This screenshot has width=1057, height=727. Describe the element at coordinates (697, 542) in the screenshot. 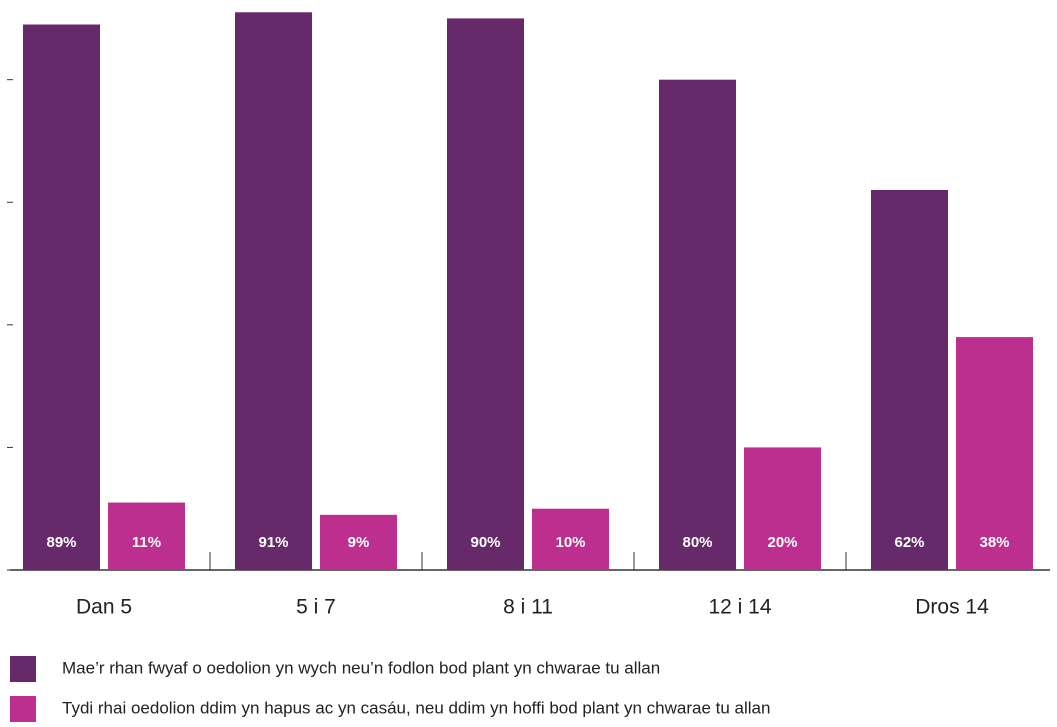

I see `value-label: 80%` at that location.